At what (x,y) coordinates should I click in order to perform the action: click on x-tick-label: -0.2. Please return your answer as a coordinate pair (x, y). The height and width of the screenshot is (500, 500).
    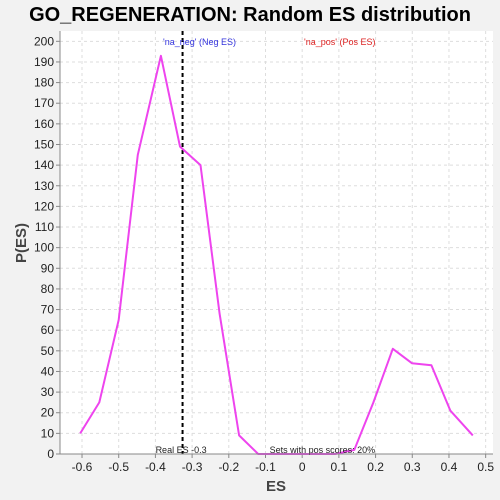
    Looking at the image, I should click on (228, 467).